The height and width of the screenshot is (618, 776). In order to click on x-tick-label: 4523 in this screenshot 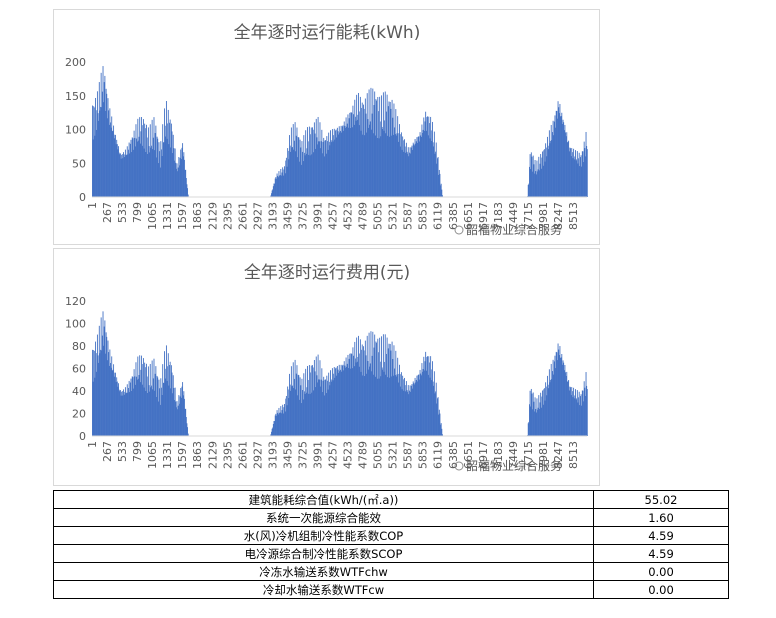, I will do `click(348, 216)`.